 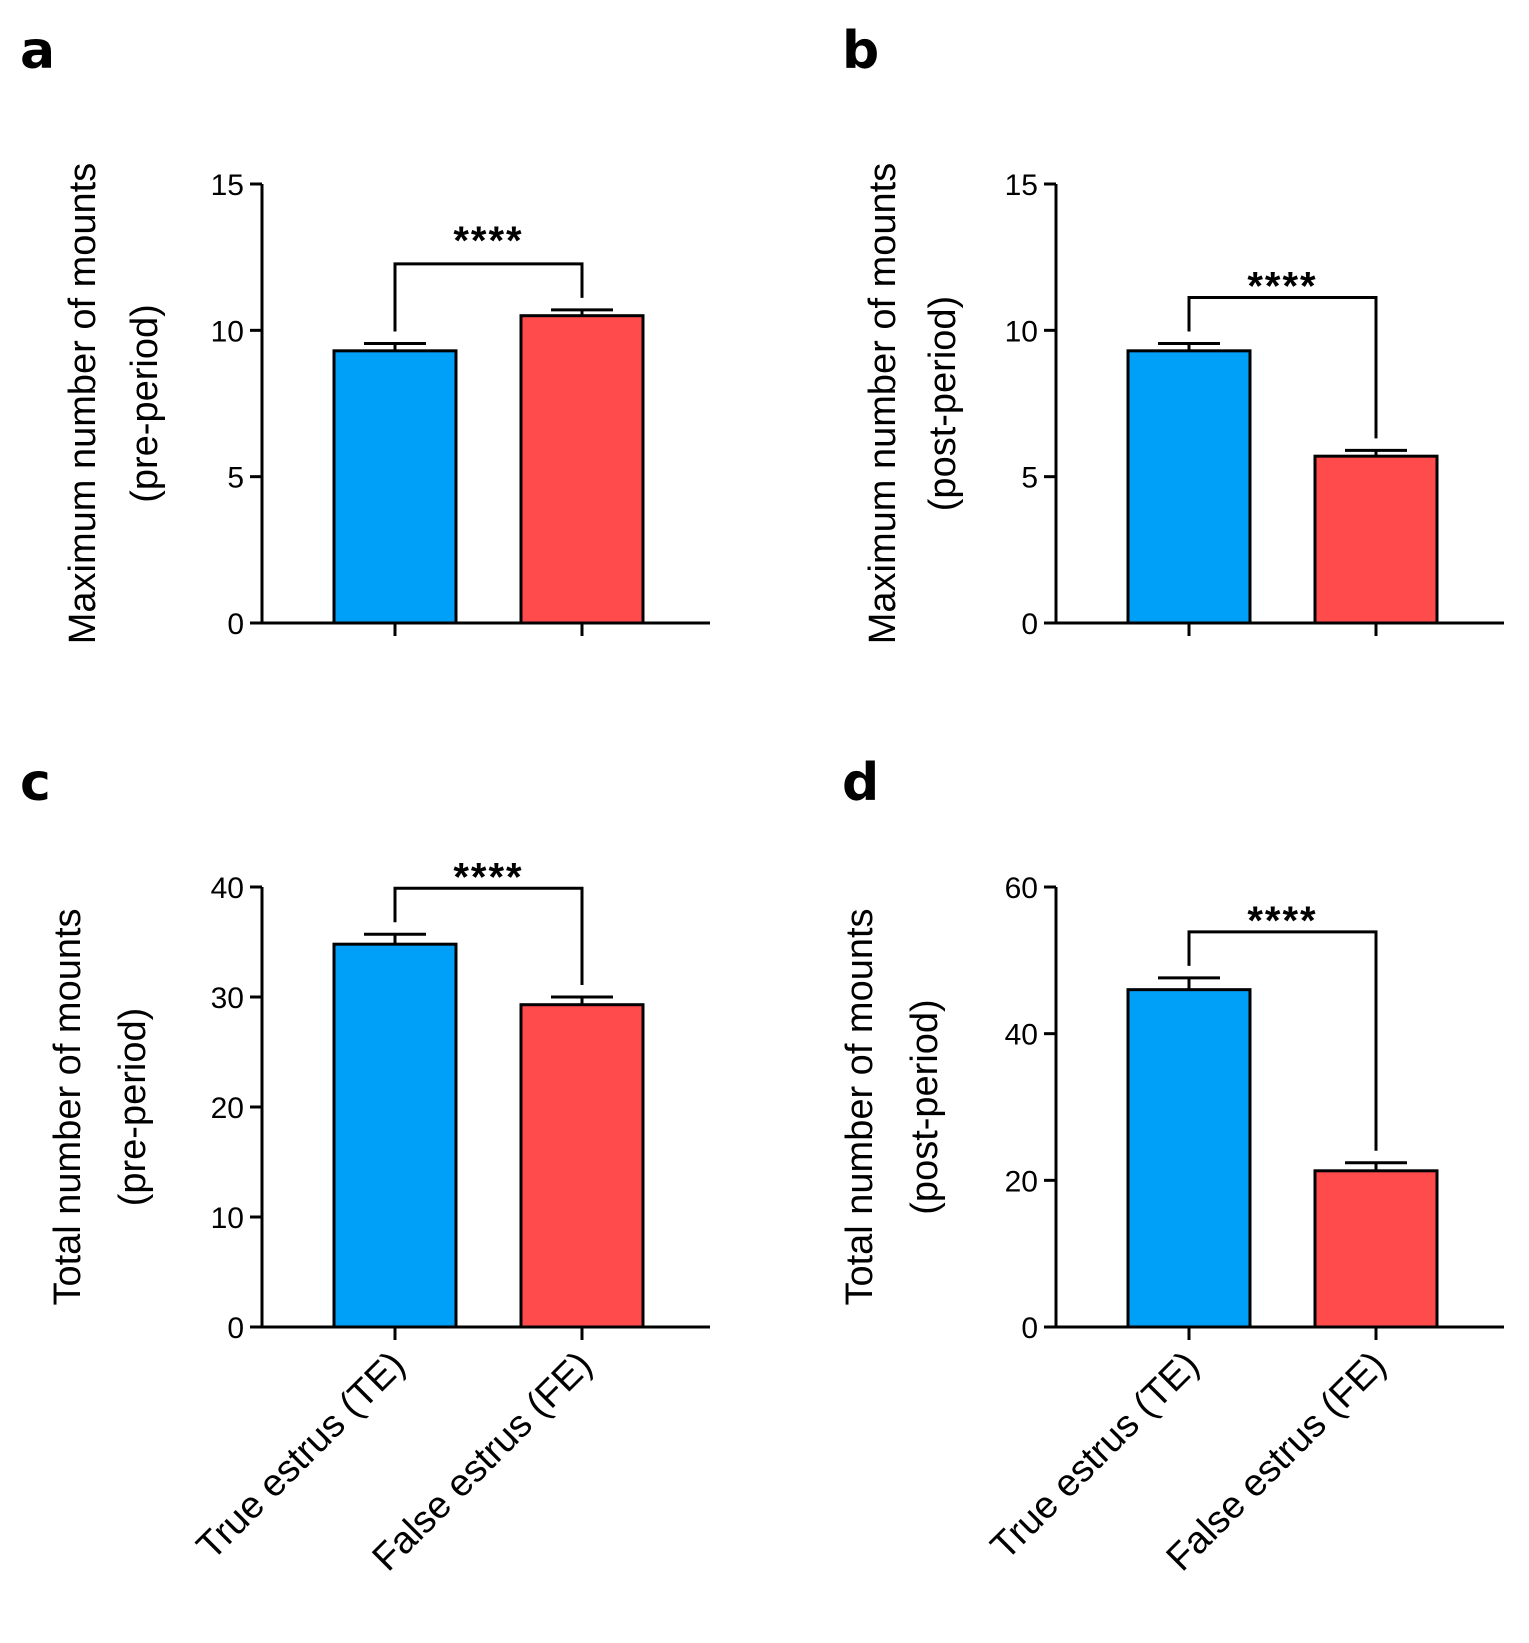 I want to click on panel-letter: a, so click(x=37, y=51).